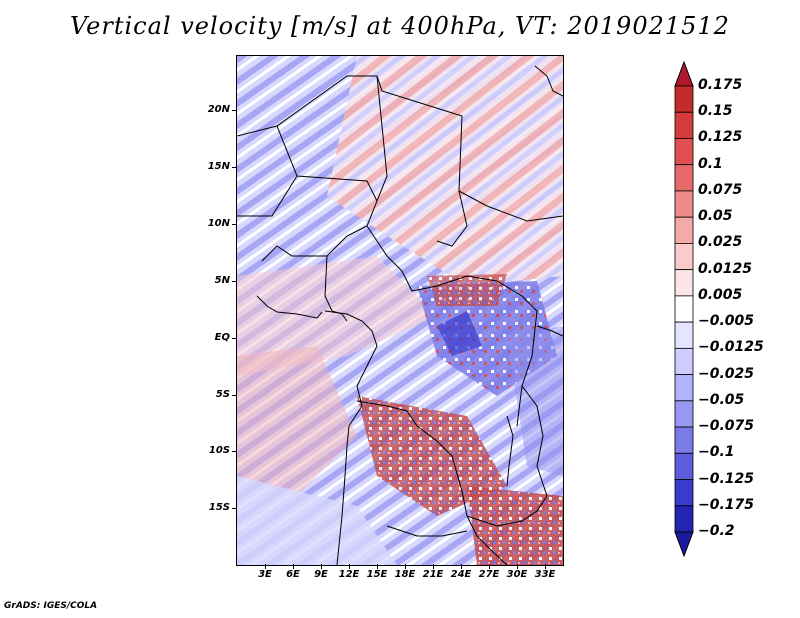  I want to click on lon-tick-27e, so click(489, 566).